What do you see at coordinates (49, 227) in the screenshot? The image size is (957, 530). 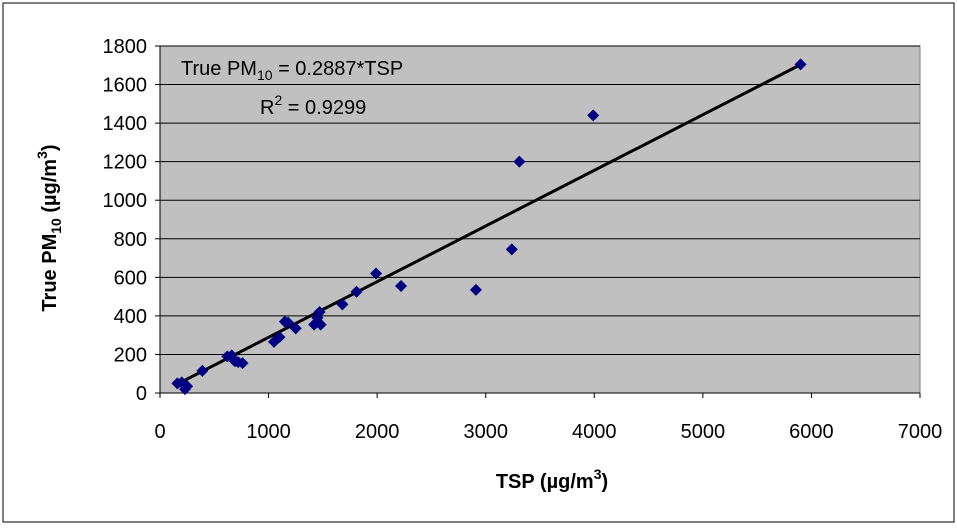 I see `y-axis-title: True PM10 (µg/m3)` at bounding box center [49, 227].